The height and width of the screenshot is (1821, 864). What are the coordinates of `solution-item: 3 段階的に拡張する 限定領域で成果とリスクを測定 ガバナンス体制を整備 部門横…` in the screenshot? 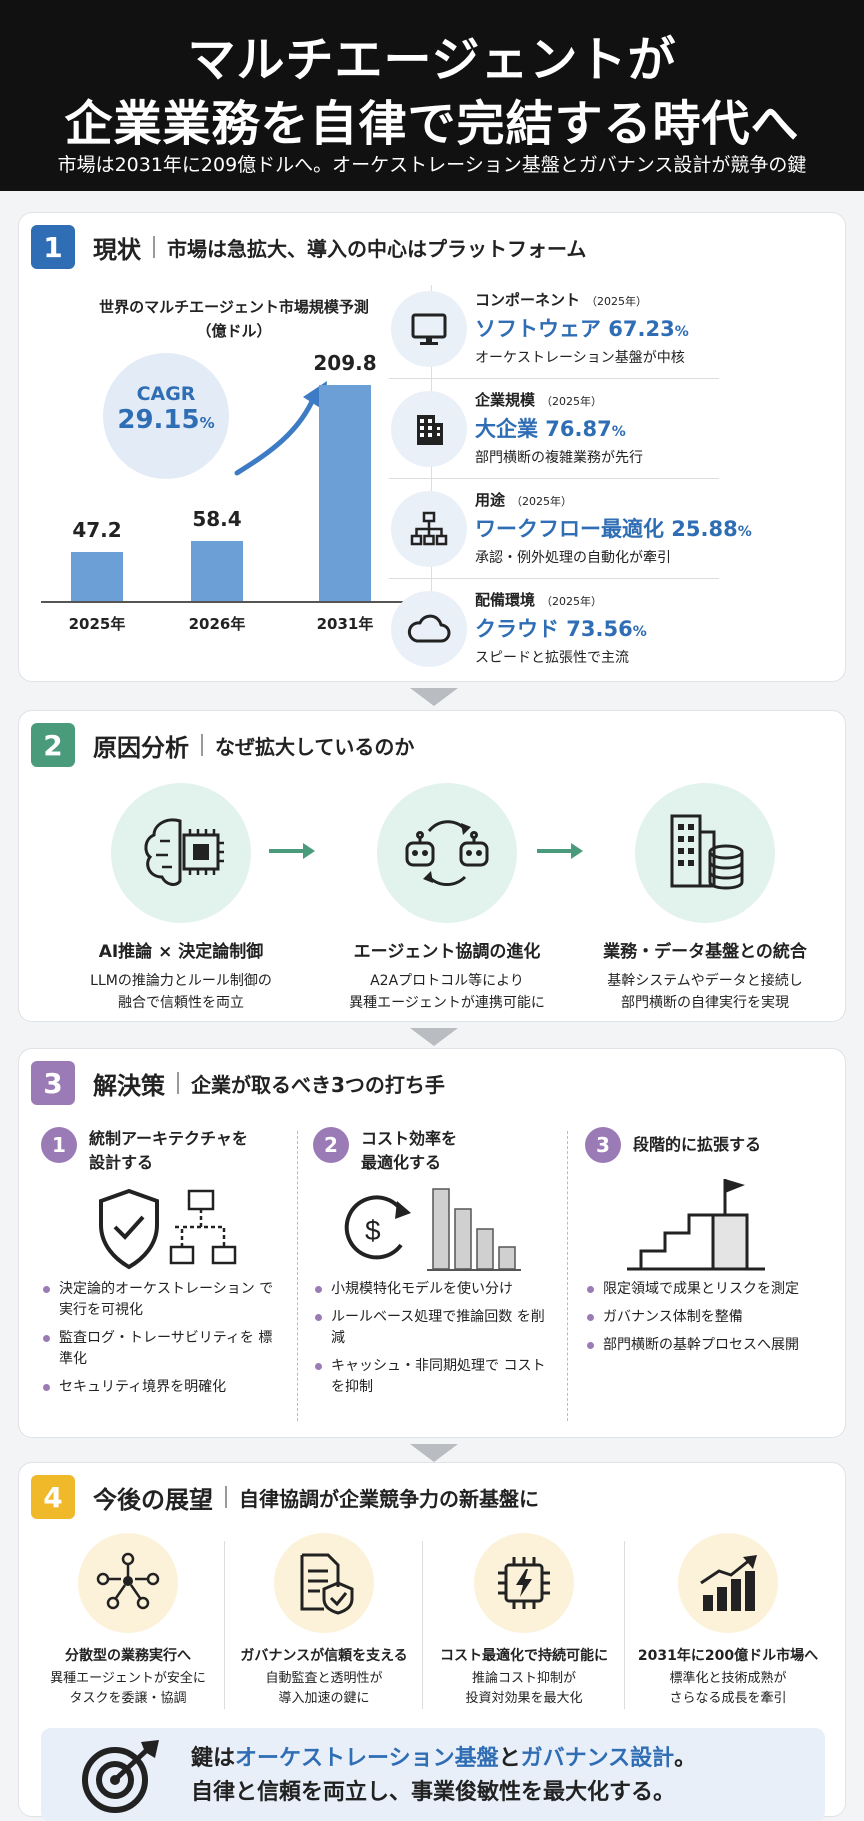 It's located at (705, 1277).